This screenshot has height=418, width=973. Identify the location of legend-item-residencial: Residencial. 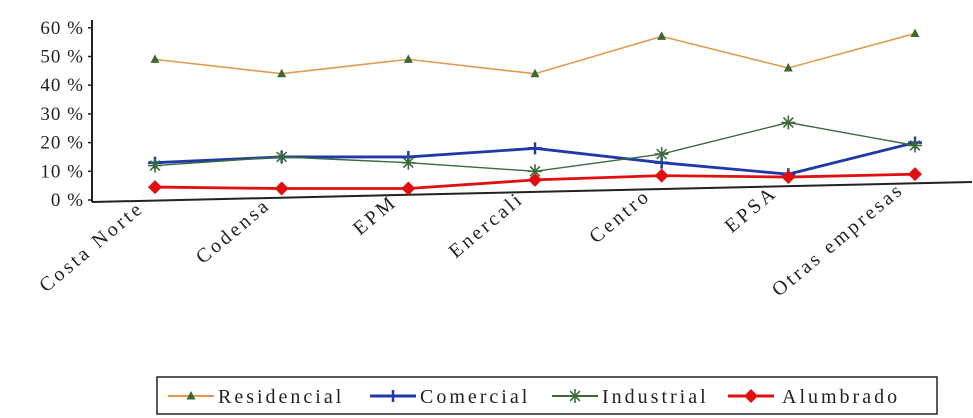
(256, 397).